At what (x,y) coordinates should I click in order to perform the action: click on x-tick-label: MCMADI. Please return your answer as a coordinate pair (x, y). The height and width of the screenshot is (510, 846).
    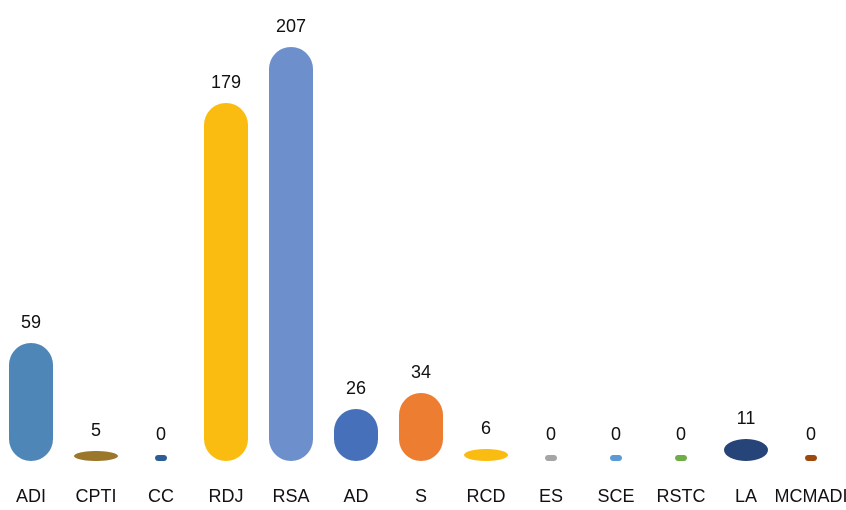
    Looking at the image, I should click on (810, 496).